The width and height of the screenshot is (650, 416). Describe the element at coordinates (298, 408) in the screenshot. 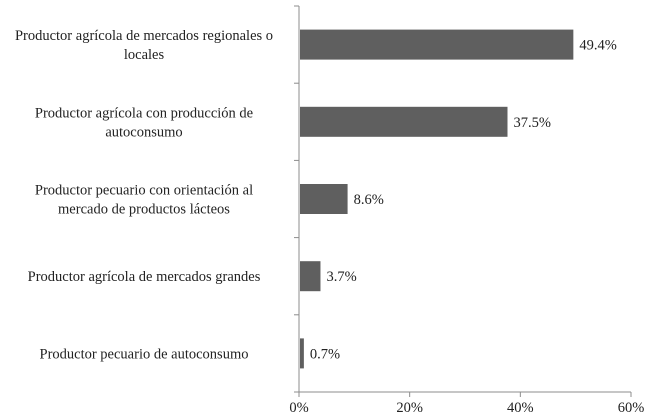

I see `x-tick-label-0: 0%` at that location.